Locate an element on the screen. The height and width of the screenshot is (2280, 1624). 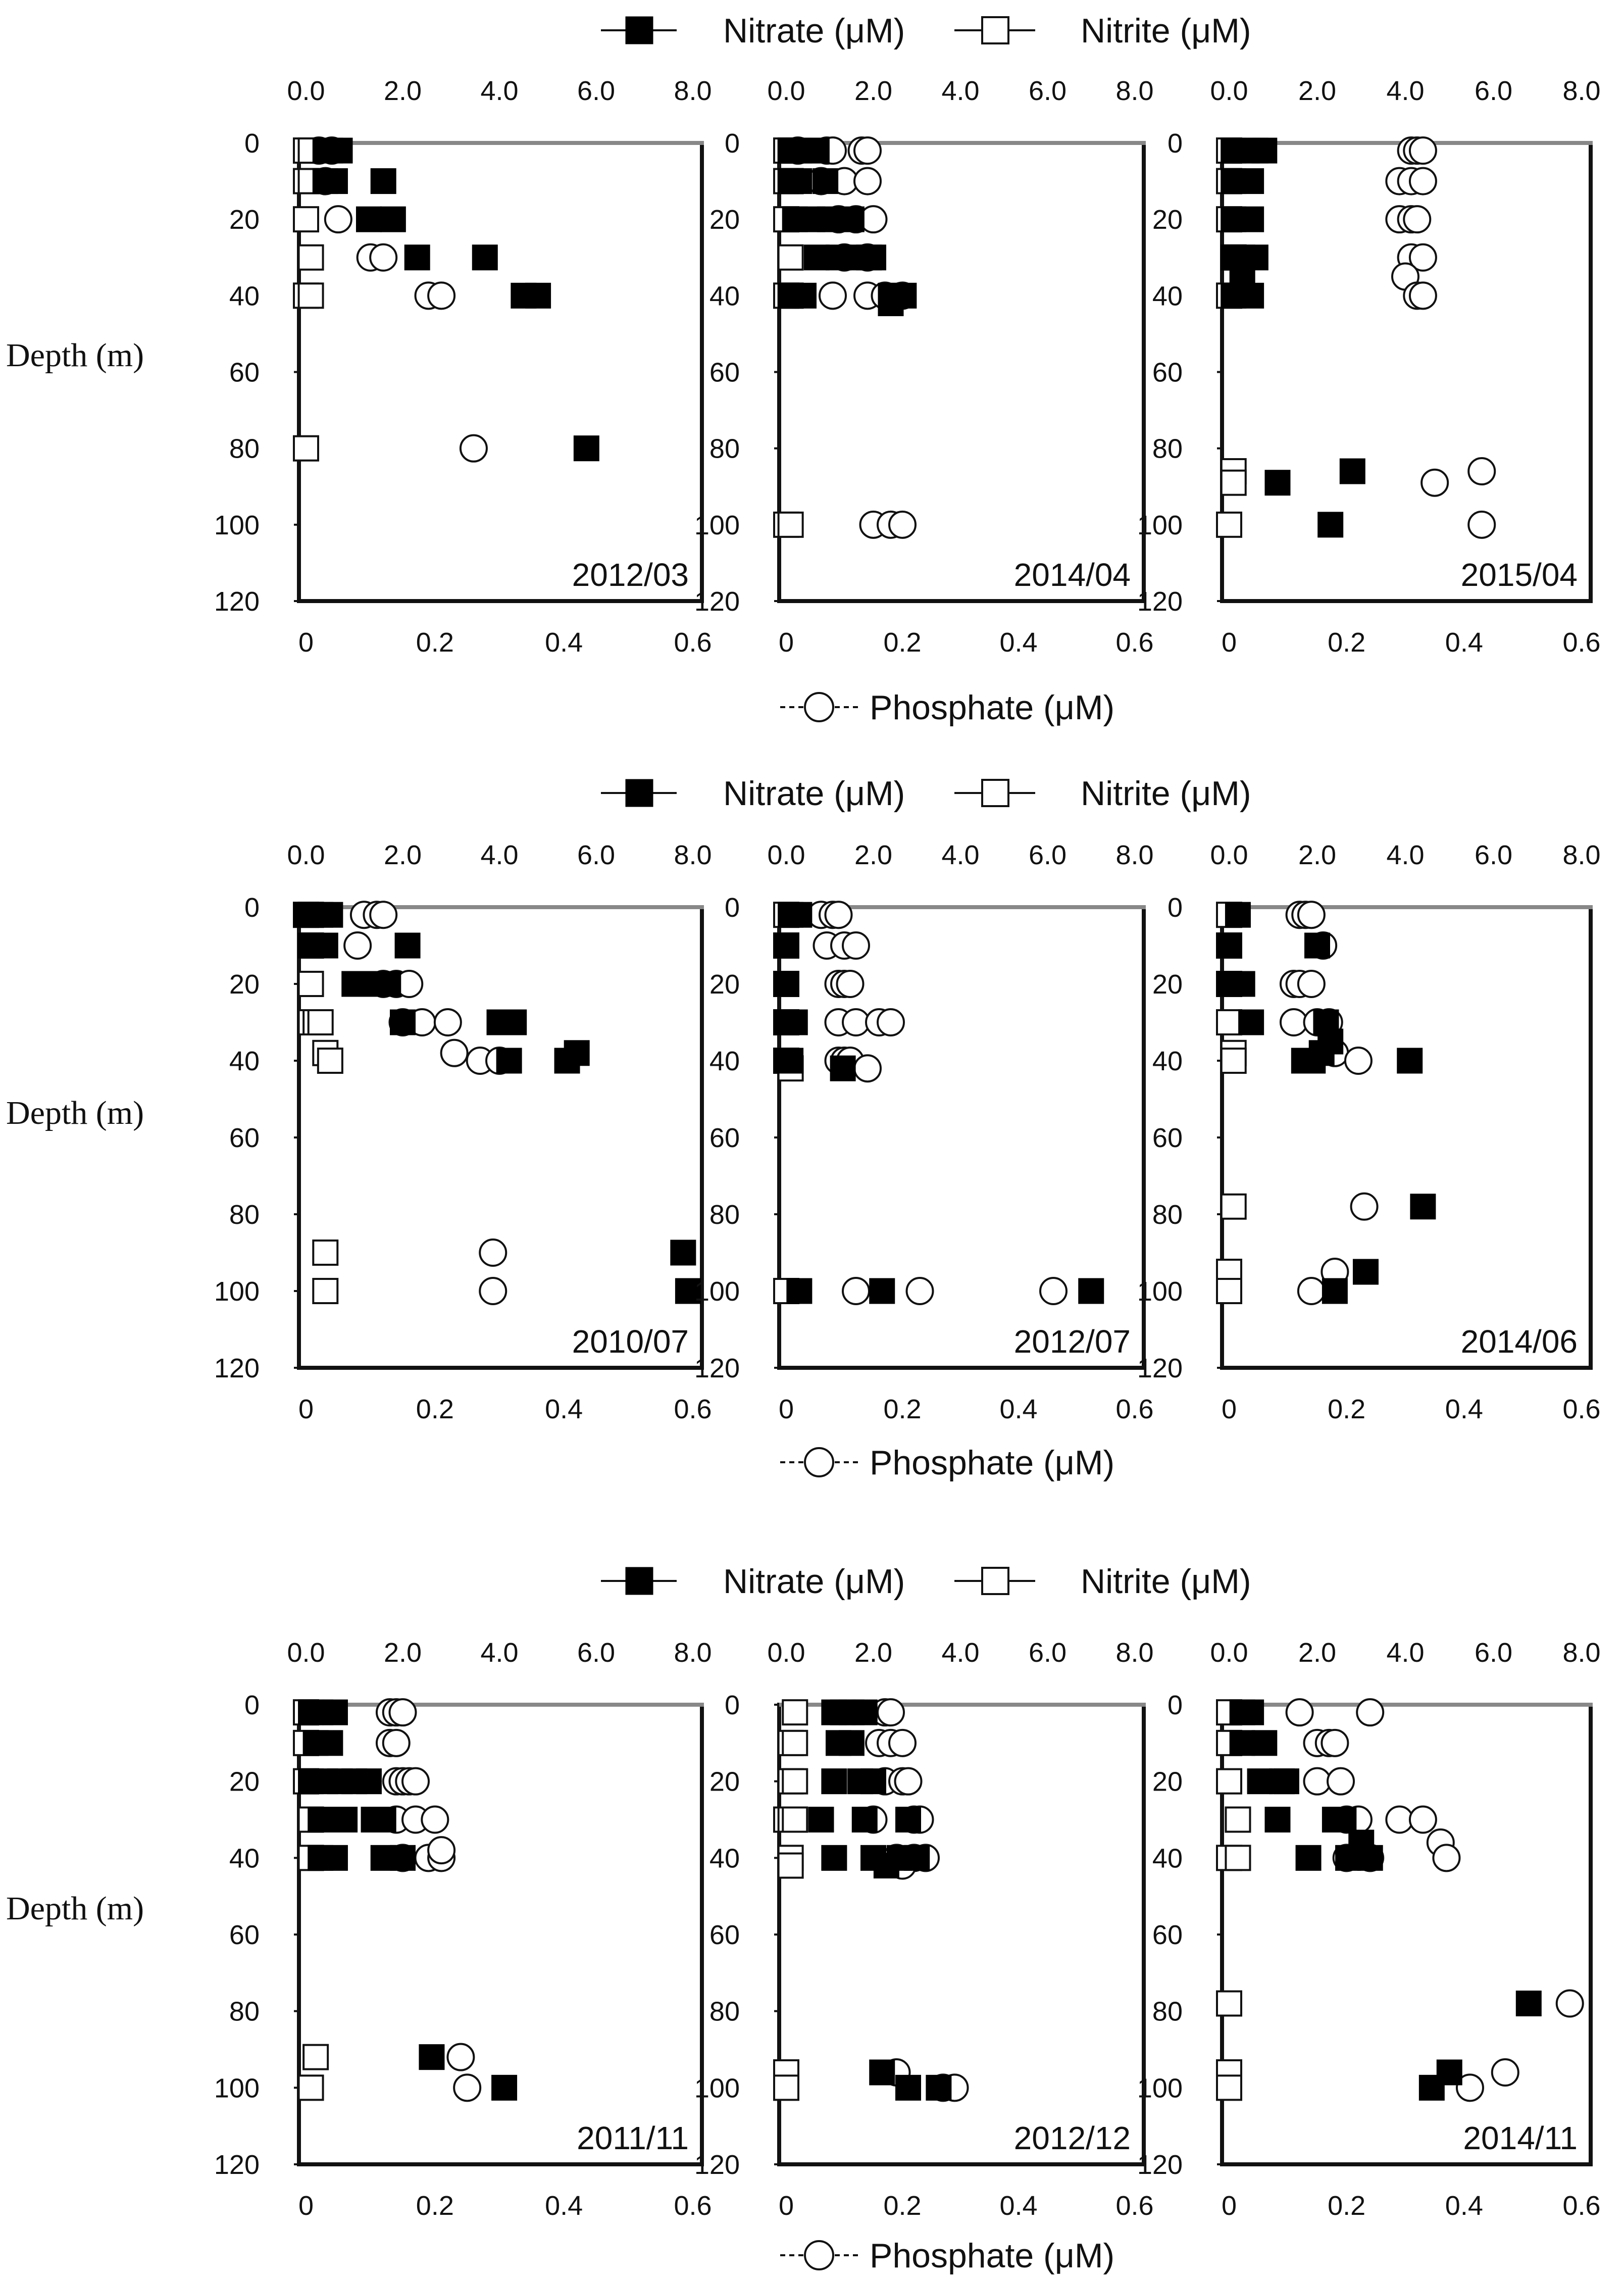
nitrite-series is located at coordinates (1233, 1900).